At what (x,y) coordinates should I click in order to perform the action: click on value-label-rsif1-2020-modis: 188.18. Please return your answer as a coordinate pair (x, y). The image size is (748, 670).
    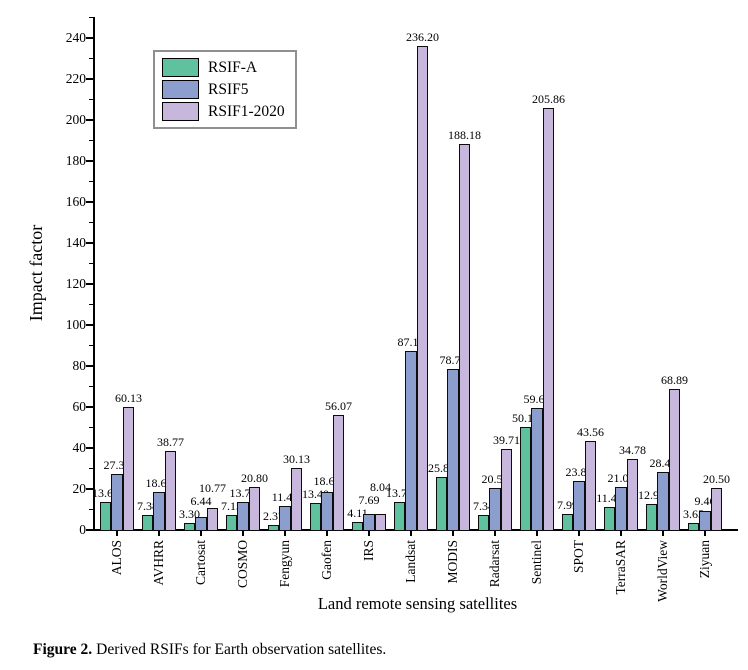
    Looking at the image, I should click on (464, 135).